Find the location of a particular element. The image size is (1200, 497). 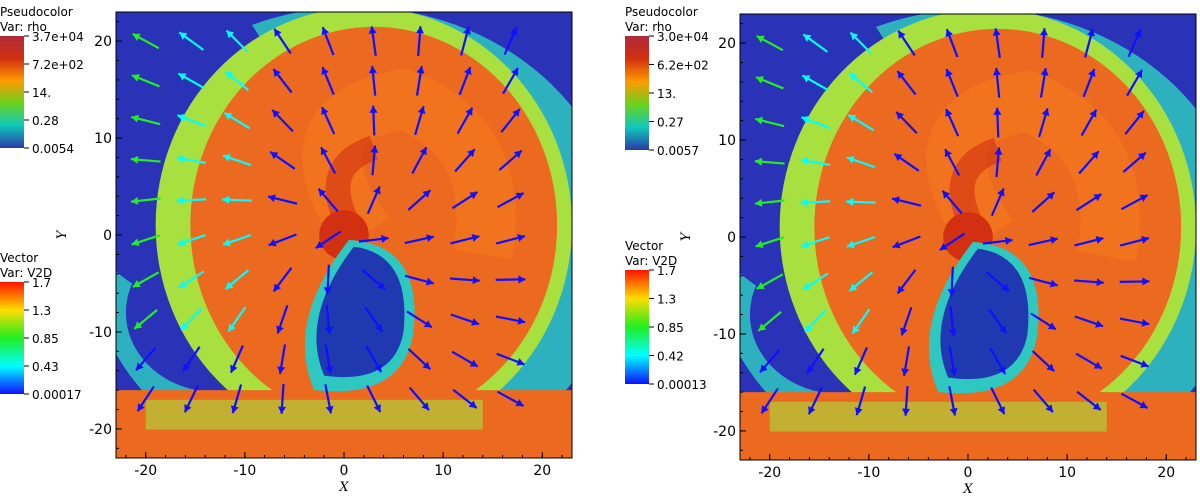

y-tick-label: 10 is located at coordinates (103, 139).